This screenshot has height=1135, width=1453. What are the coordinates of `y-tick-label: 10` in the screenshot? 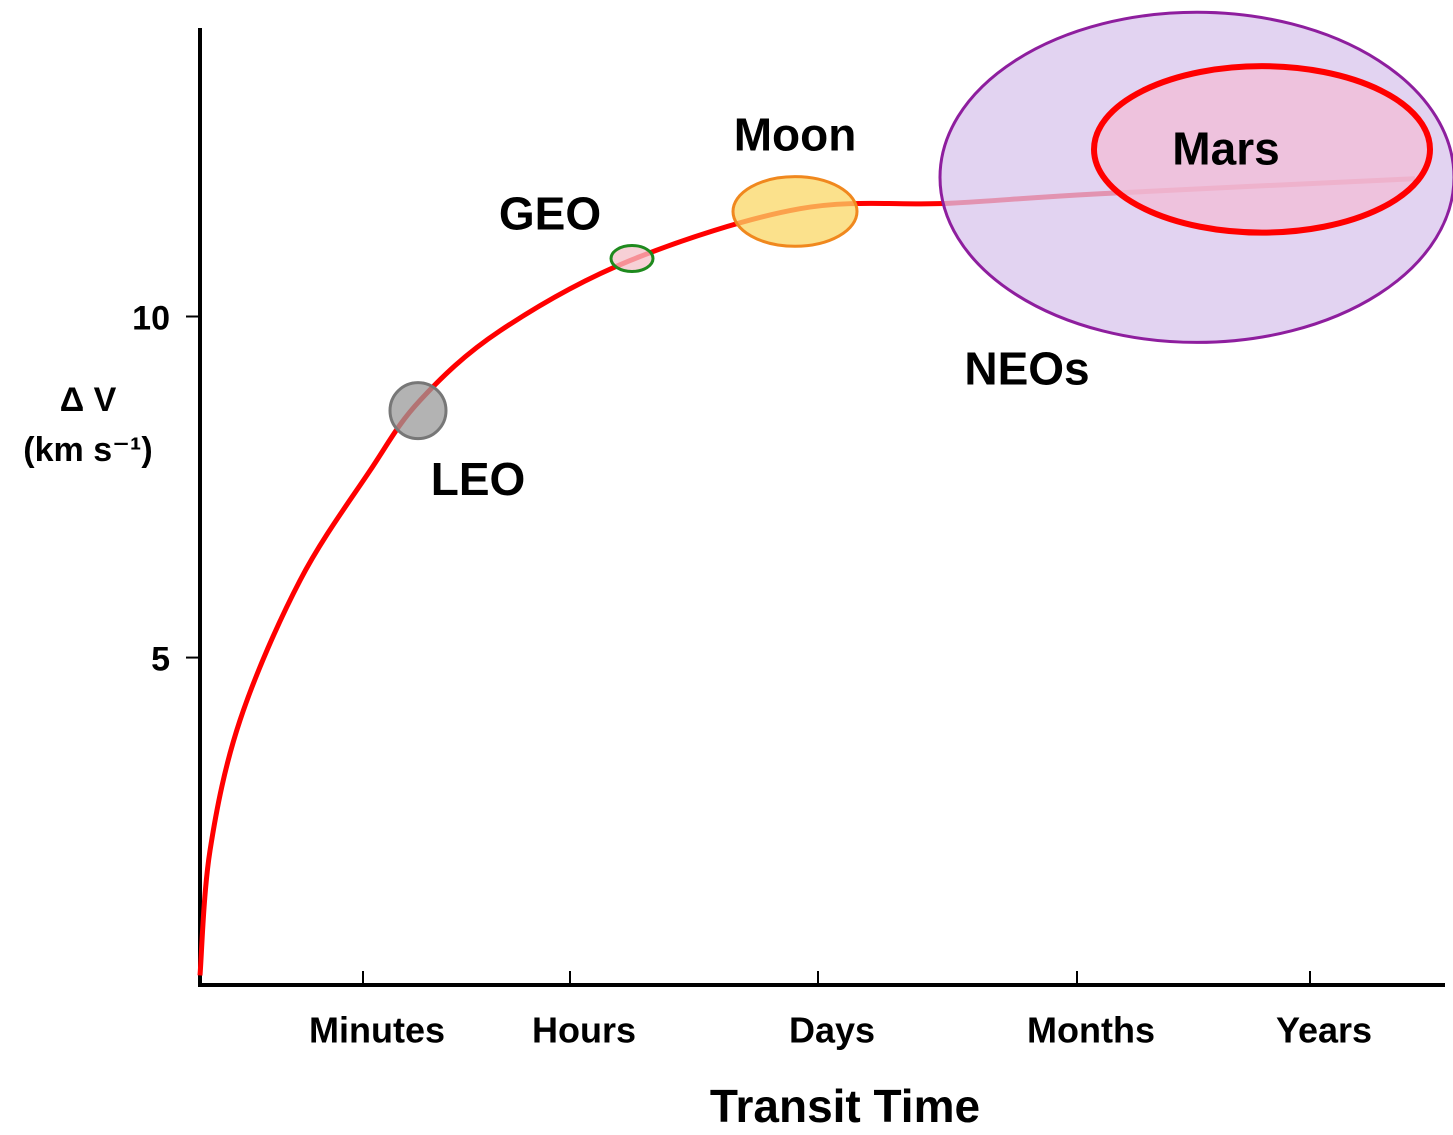 It's located at (151, 318).